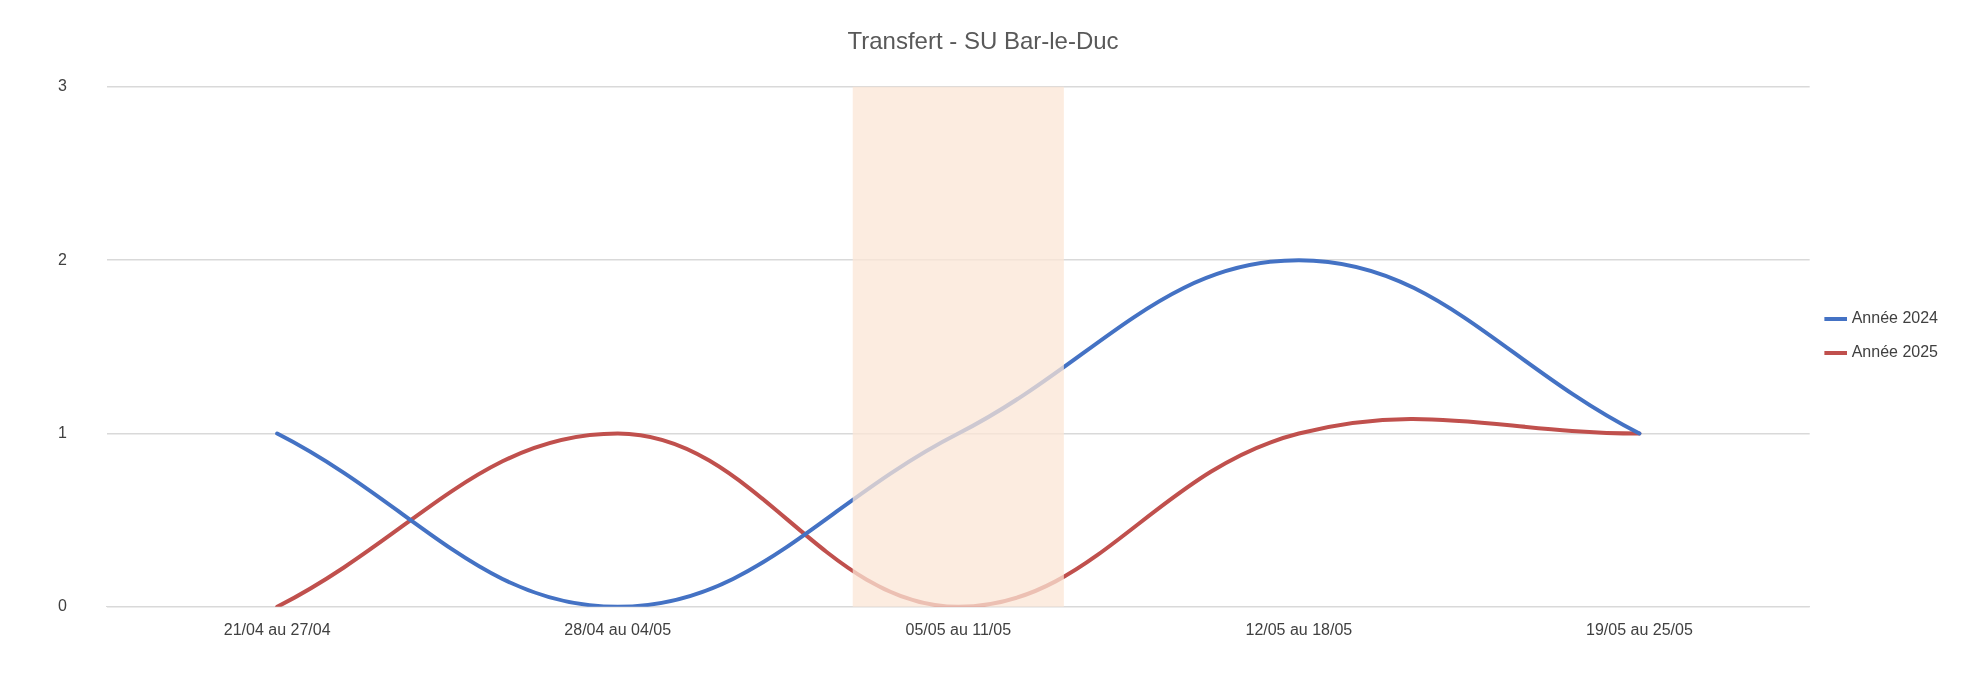  What do you see at coordinates (62, 432) in the screenshot?
I see `y-tick-label: 1` at bounding box center [62, 432].